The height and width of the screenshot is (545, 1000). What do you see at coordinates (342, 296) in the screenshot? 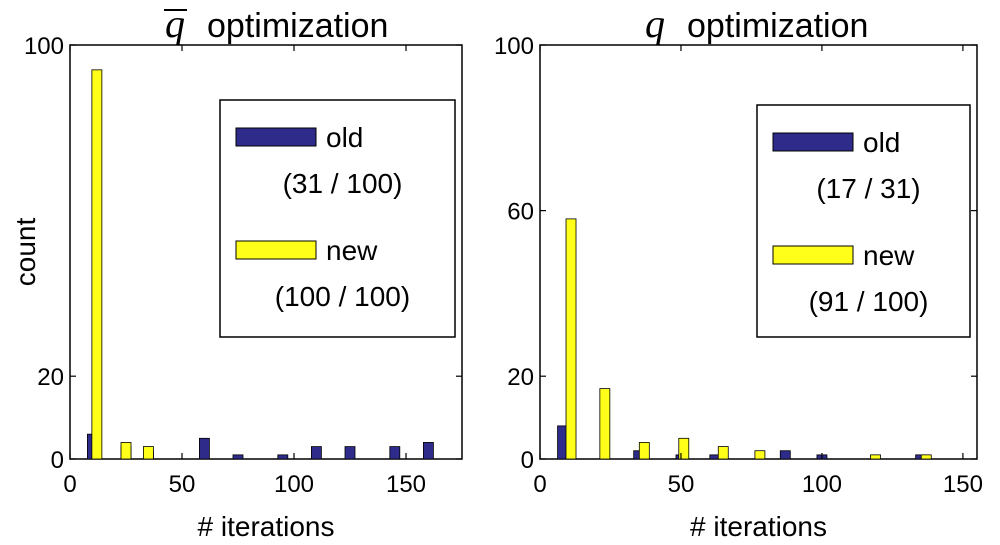
I see `legend-note-new: (100 / 100)` at bounding box center [342, 296].